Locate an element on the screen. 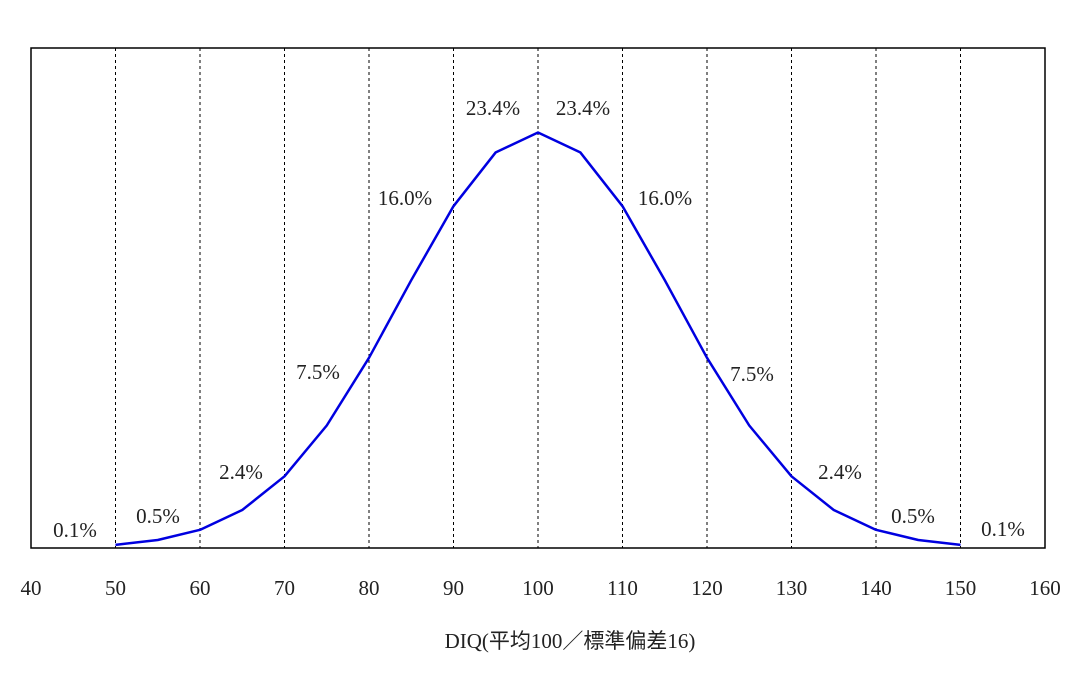 Image resolution: width=1080 pixels, height=692 pixels. x-tick-label: 60 is located at coordinates (200, 588).